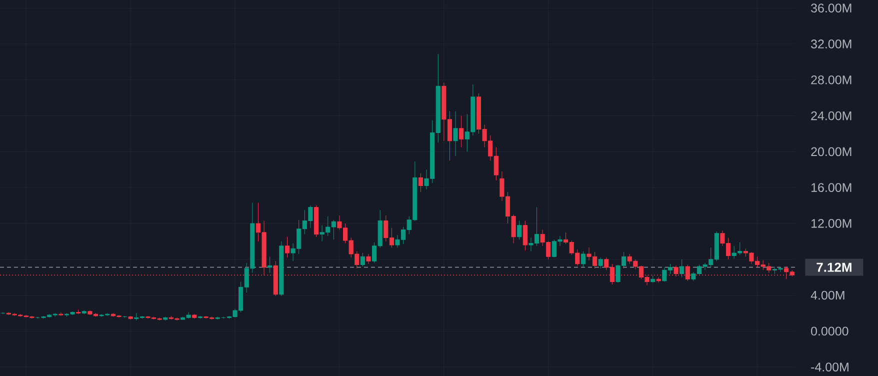 This screenshot has height=376, width=878. What do you see at coordinates (831, 151) in the screenshot?
I see `y-tick-label: 20.00M` at bounding box center [831, 151].